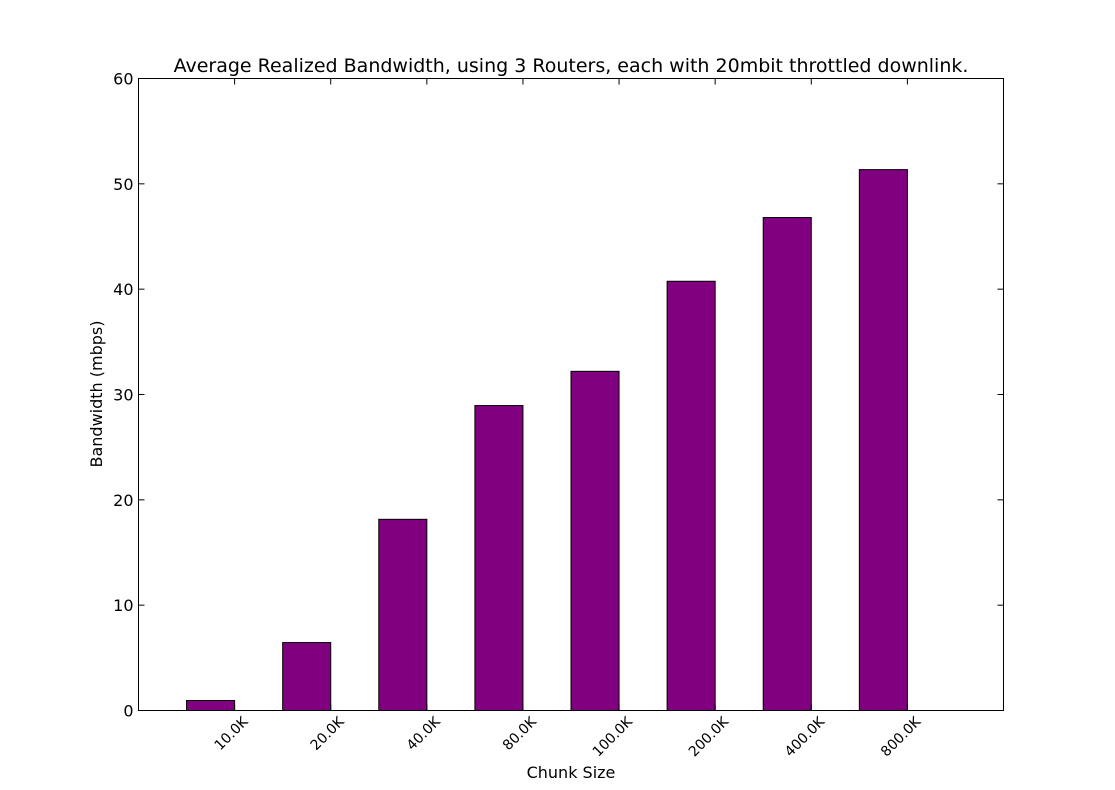 The image size is (1115, 790). What do you see at coordinates (571, 772) in the screenshot?
I see `x-axis-label: Chunk Size` at bounding box center [571, 772].